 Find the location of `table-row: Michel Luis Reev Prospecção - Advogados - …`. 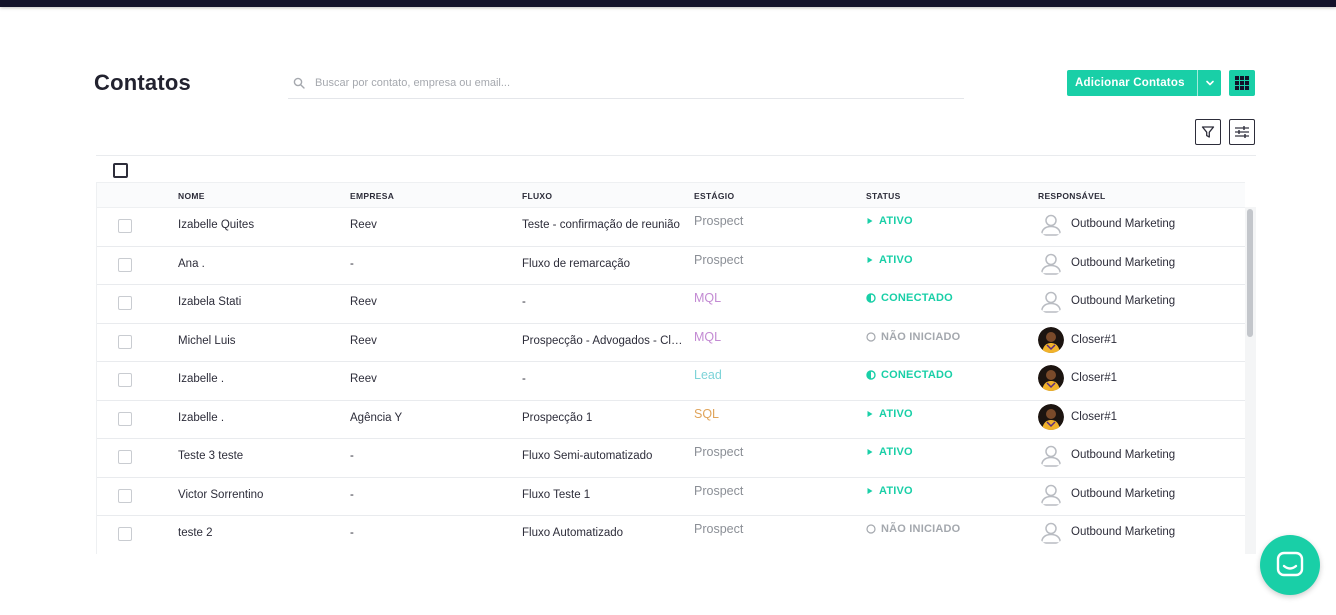

table-row: Michel Luis Reev Prospecção - Advogados - … is located at coordinates (671, 343).